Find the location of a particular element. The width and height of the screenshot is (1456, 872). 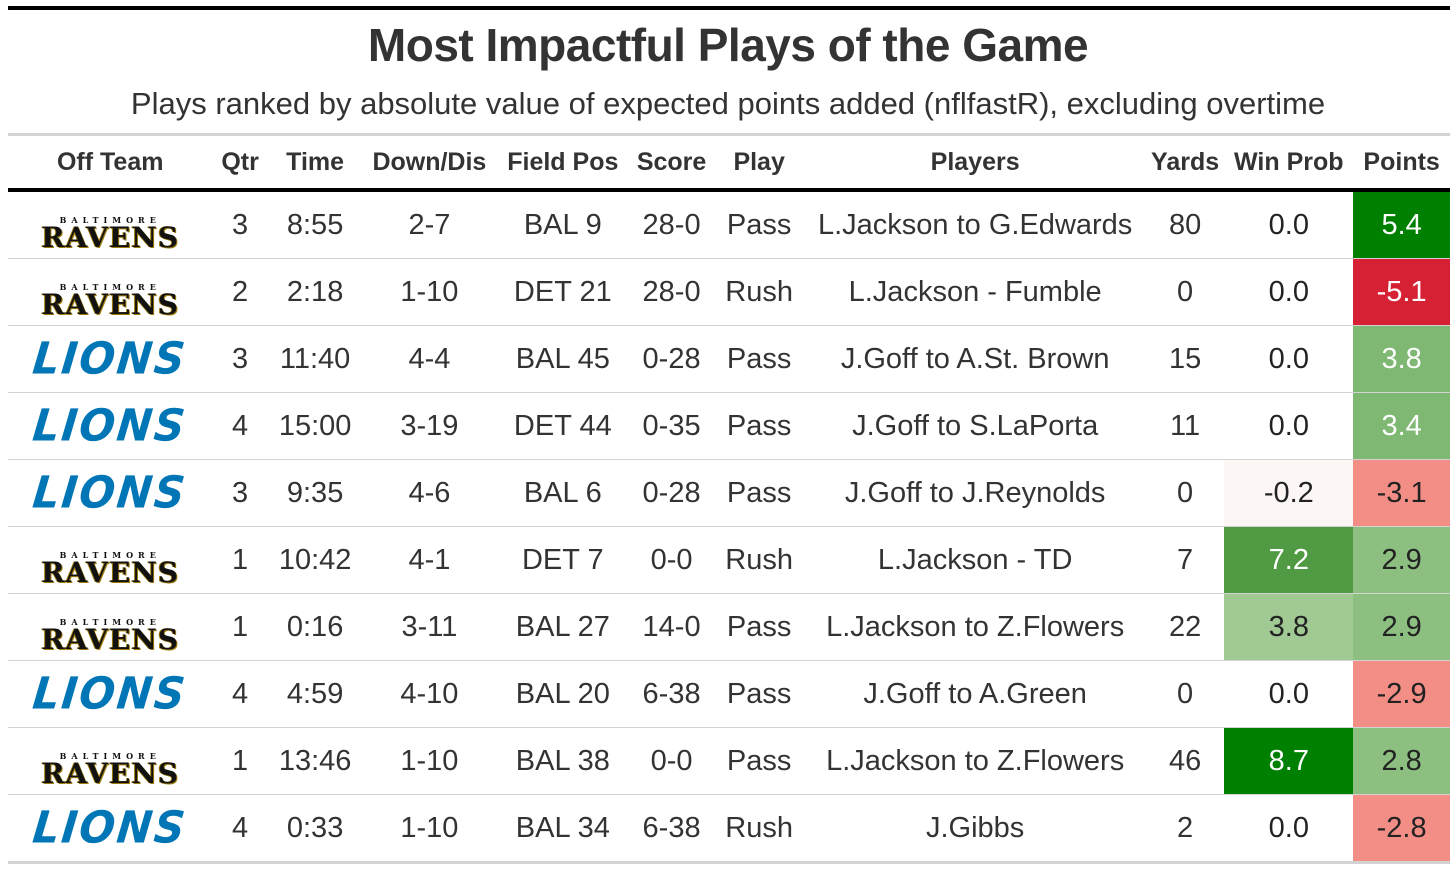

down-cell: 4-10 is located at coordinates (429, 694).